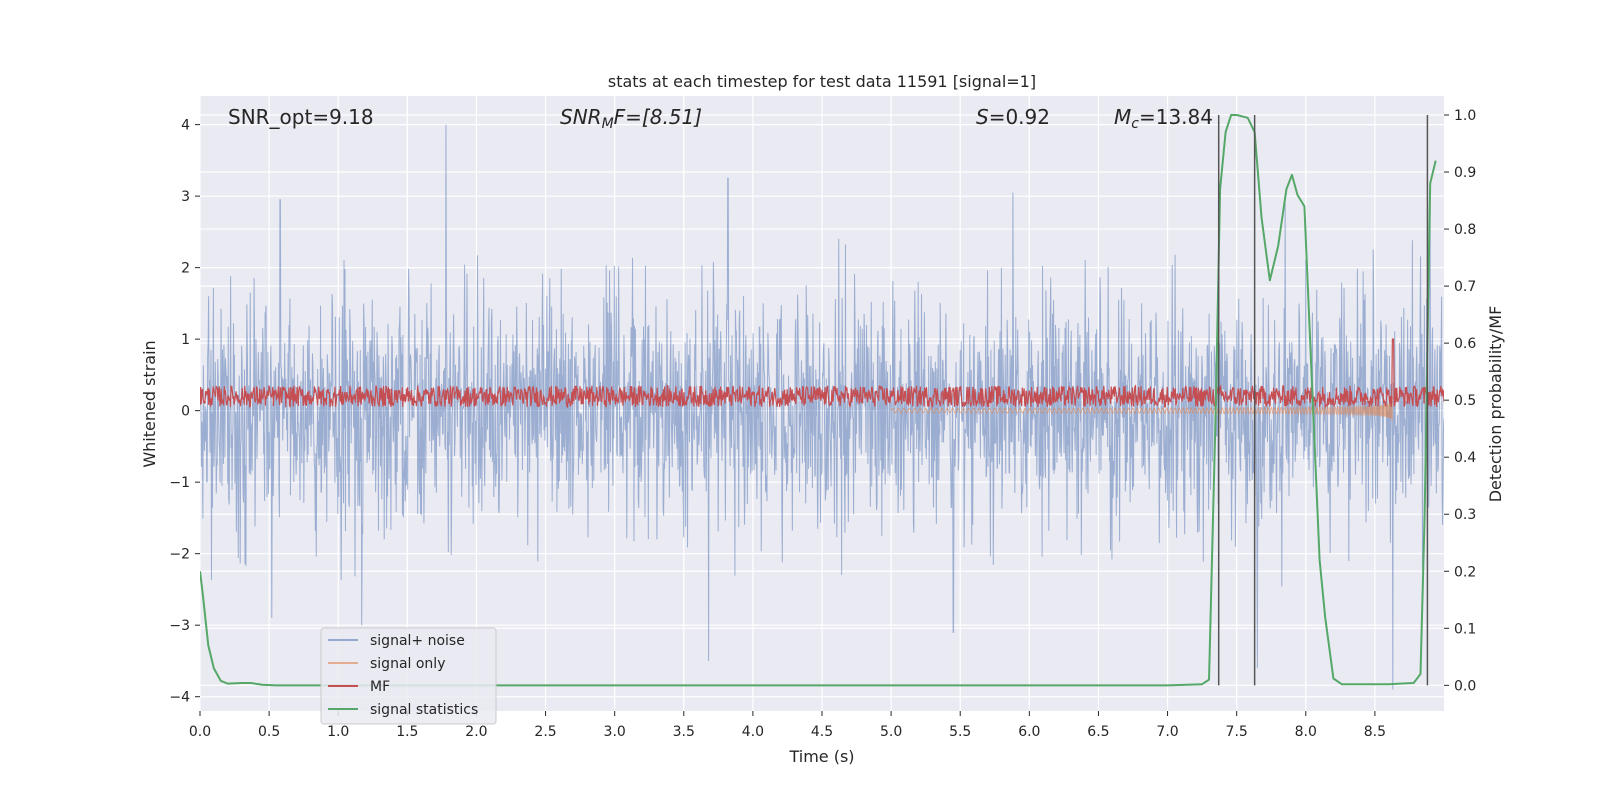  I want to click on x-tick-label: 4.0, so click(753, 732).